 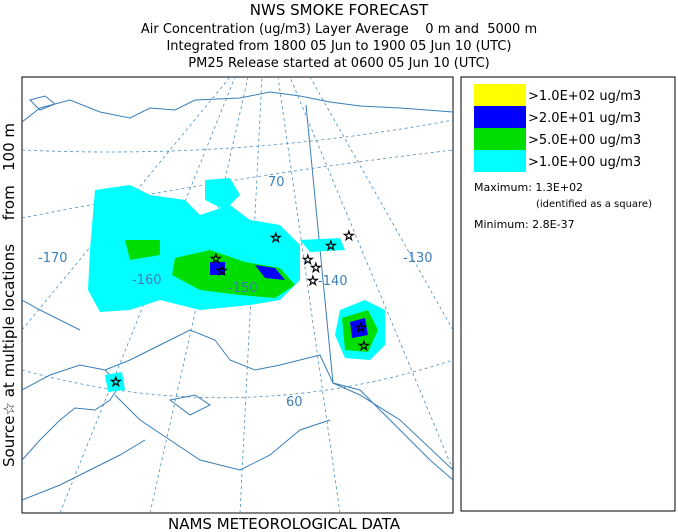 What do you see at coordinates (284, 523) in the screenshot?
I see `footer: NAMS METEOROLOGICAL DATA` at bounding box center [284, 523].